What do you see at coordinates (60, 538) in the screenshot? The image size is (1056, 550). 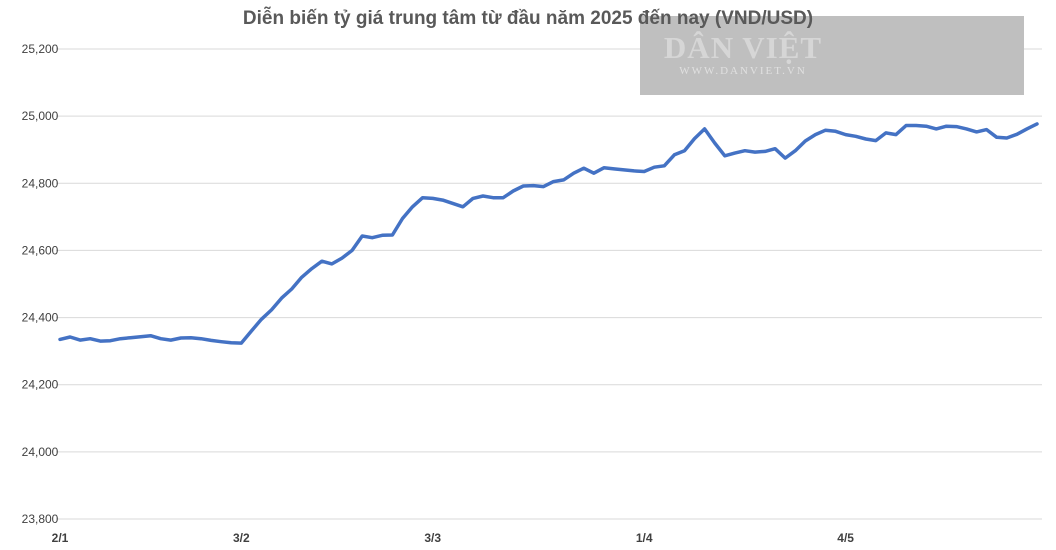 I see `x-tick-label: 2/1` at bounding box center [60, 538].